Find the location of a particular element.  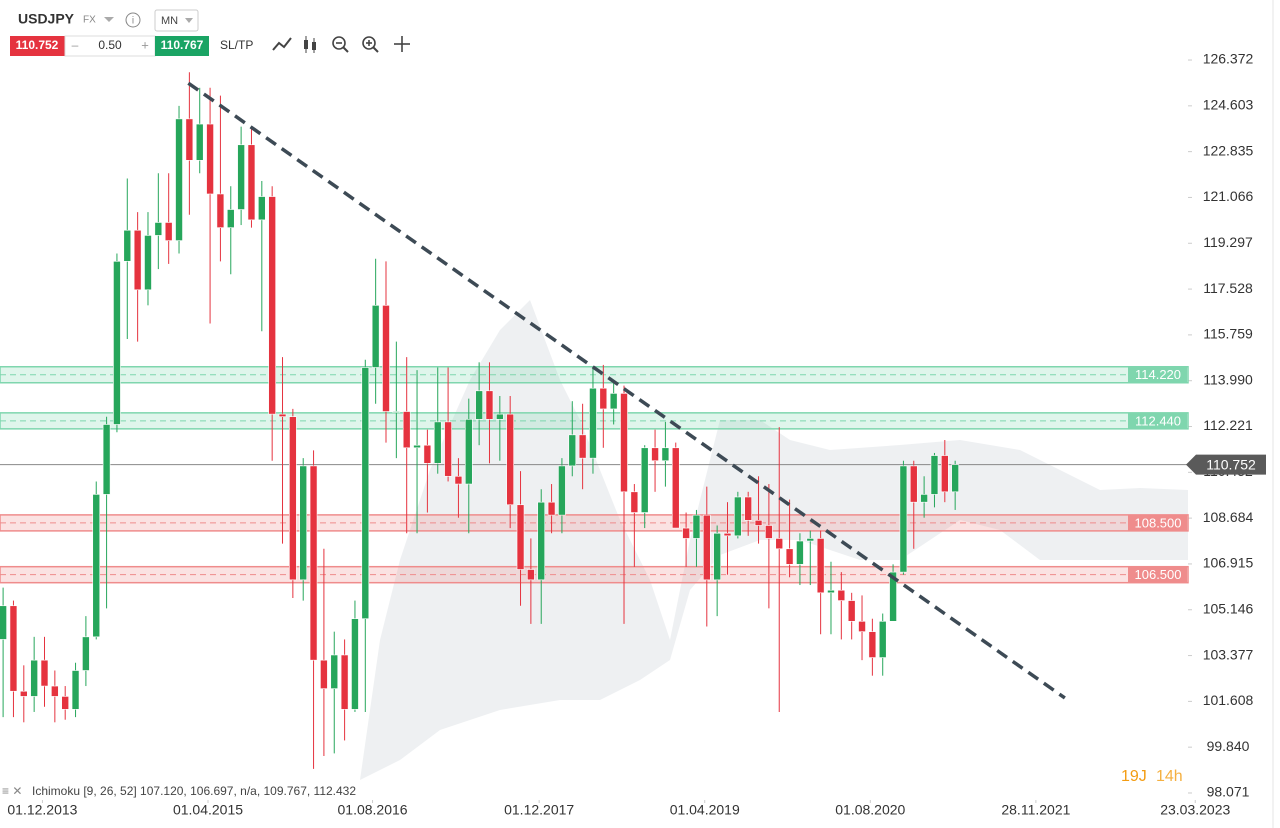

level-label: 108.500 is located at coordinates (1158, 522).